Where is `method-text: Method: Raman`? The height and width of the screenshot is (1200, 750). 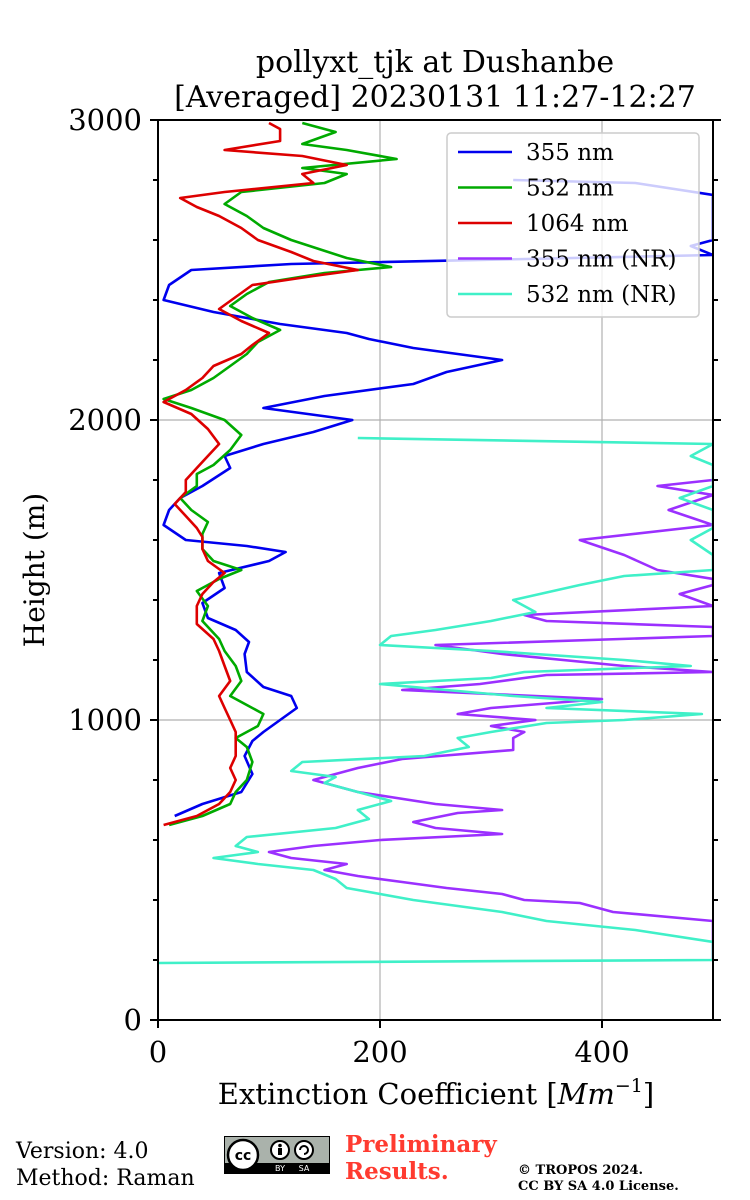 method-text: Method: Raman is located at coordinates (105, 1178).